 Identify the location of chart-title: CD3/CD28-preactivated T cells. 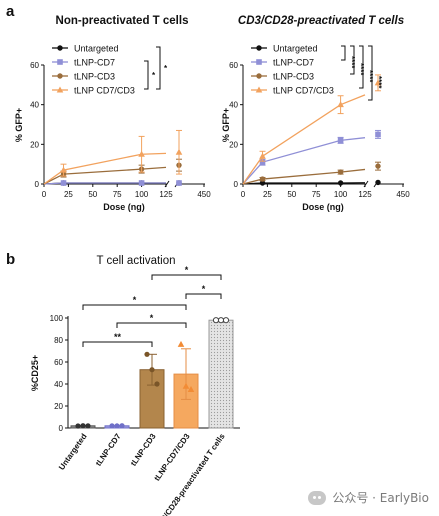
(321, 21).